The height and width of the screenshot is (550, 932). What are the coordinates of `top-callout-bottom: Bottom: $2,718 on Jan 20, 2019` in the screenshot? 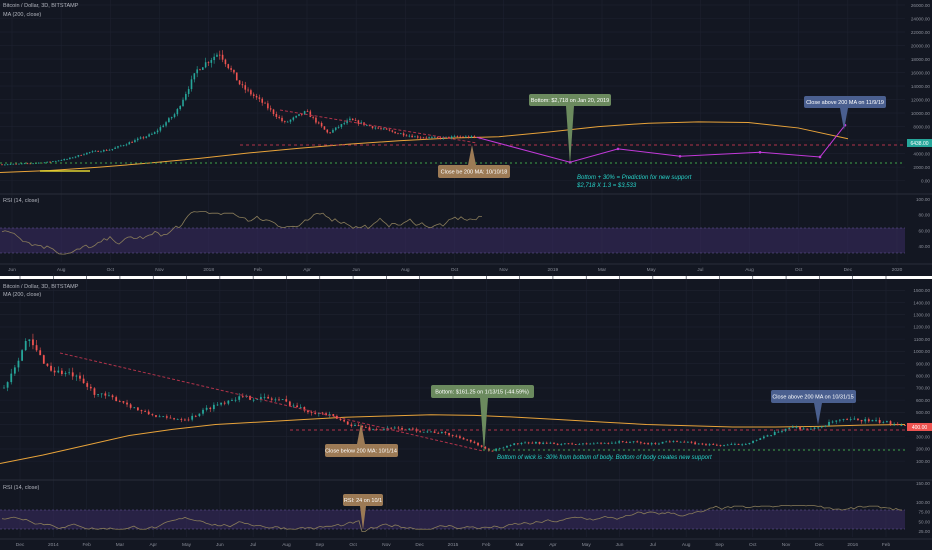 It's located at (570, 129).